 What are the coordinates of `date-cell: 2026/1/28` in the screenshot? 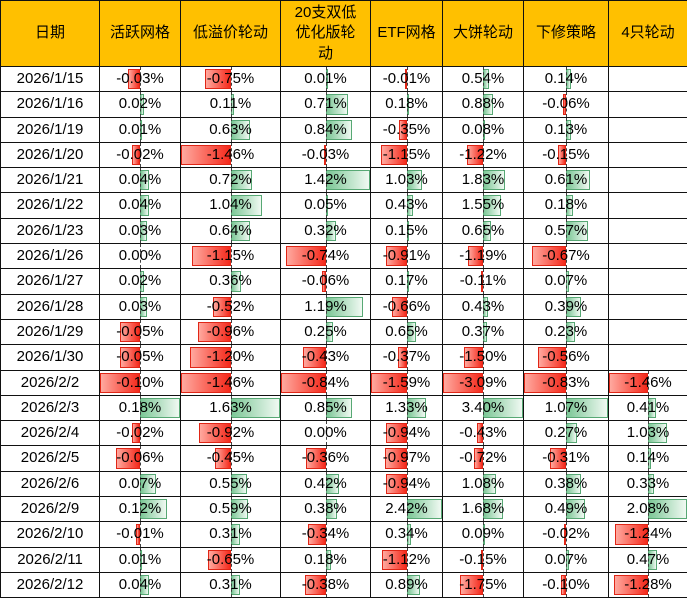 It's located at (50, 306).